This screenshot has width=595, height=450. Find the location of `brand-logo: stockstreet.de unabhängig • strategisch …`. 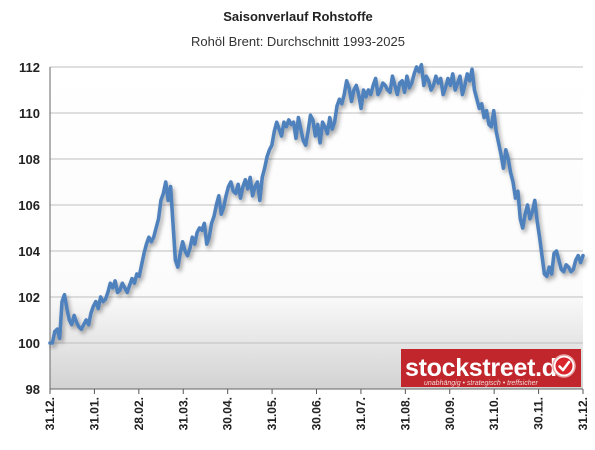

brand-logo: stockstreet.de unabhängig • strategisch … is located at coordinates (491, 368).